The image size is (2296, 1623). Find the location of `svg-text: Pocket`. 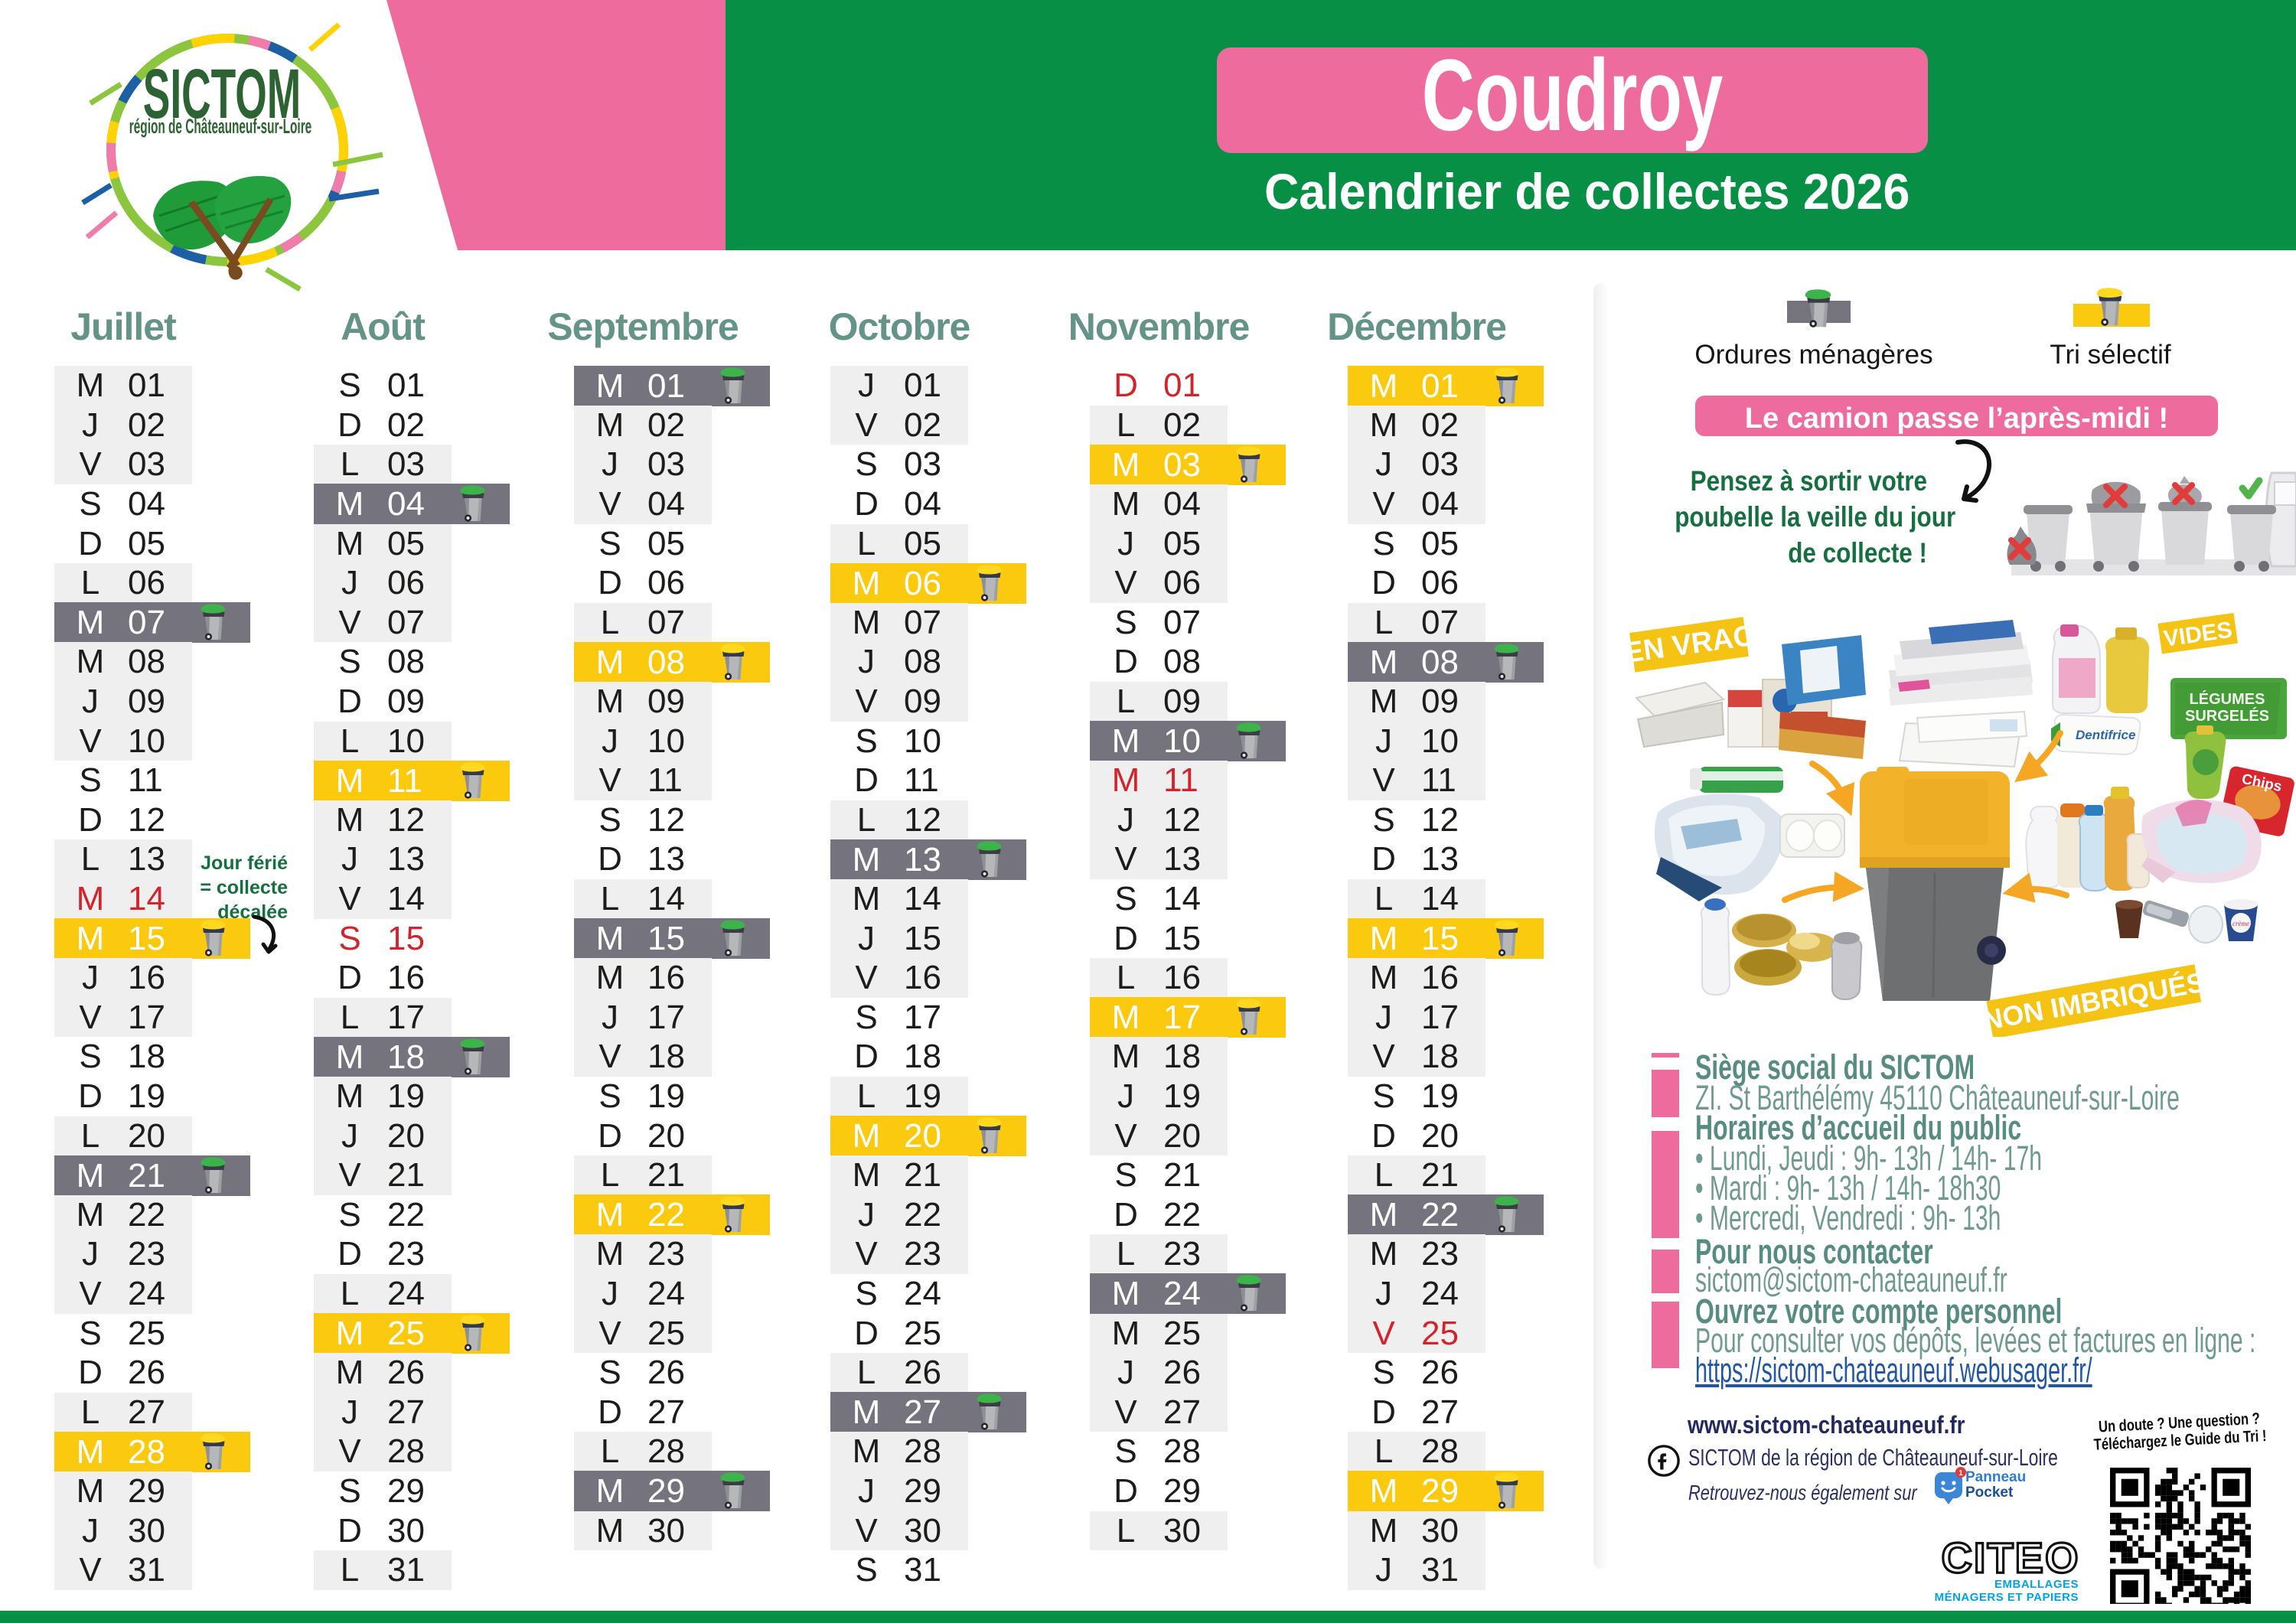

svg-text: Pocket is located at coordinates (1989, 1493).